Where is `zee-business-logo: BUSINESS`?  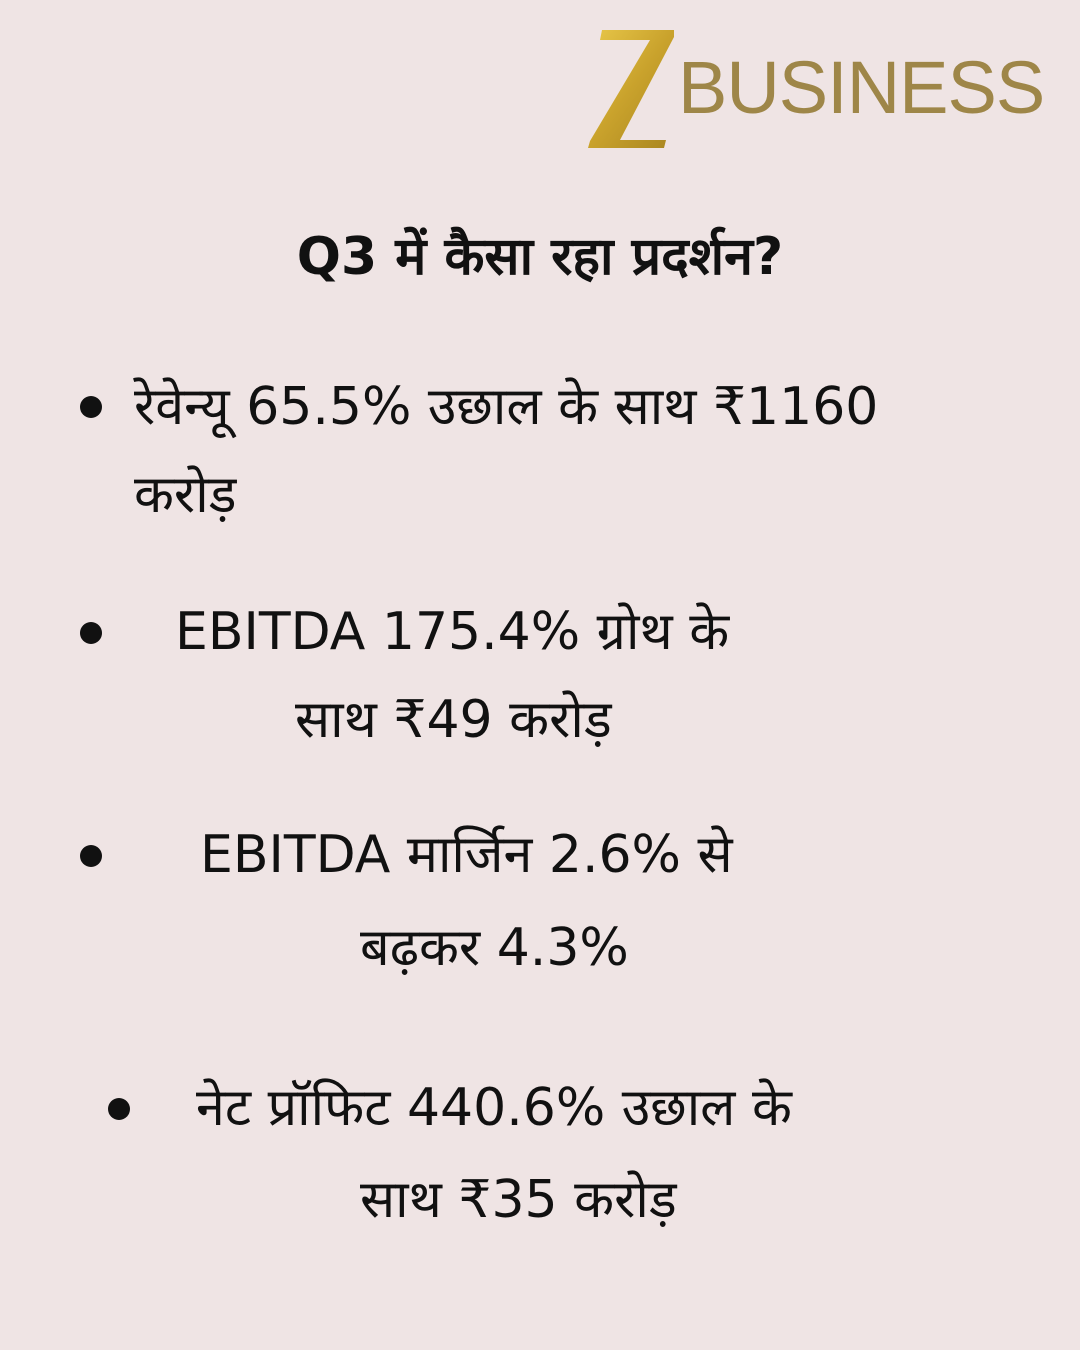
zee-business-logo: BUSINESS is located at coordinates (813, 87).